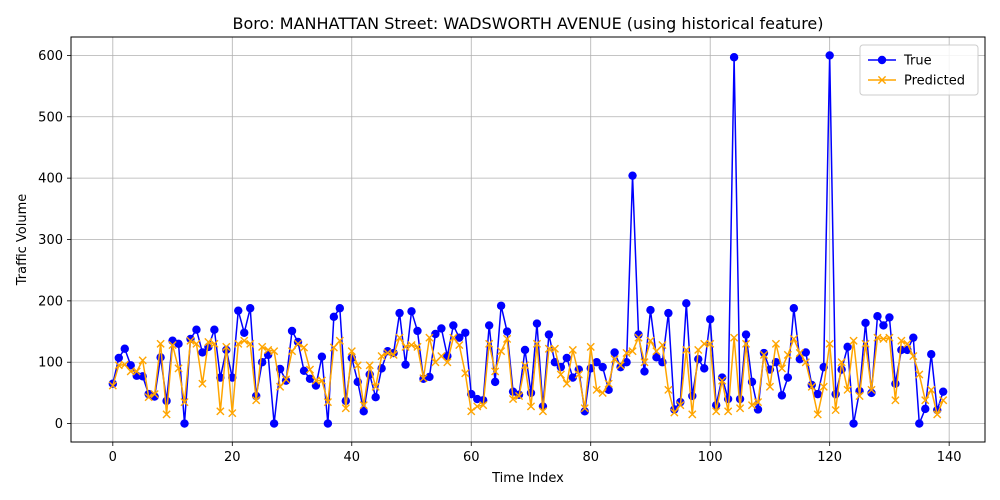 This screenshot has width=1000, height=500. What do you see at coordinates (590, 457) in the screenshot?
I see `x-tick-label: 80` at bounding box center [590, 457].